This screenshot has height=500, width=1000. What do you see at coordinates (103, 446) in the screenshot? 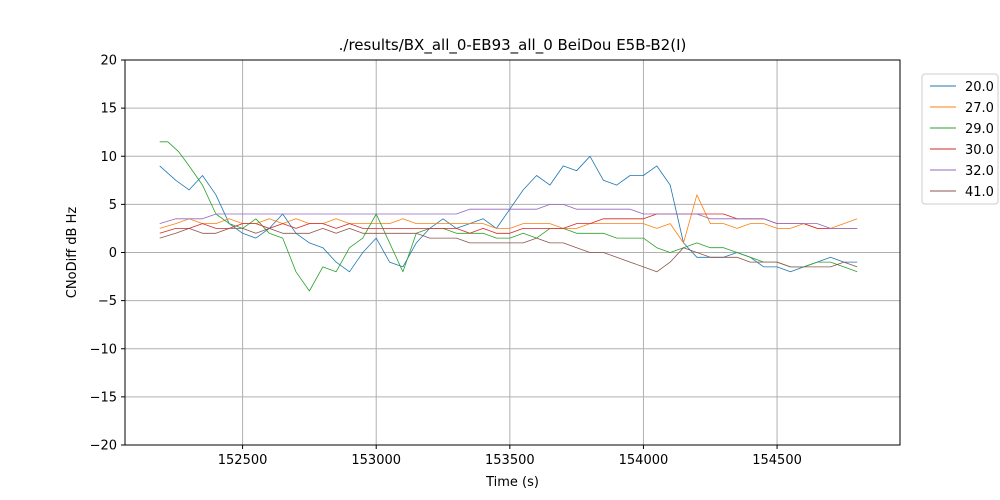
I see `y-tick-label: −20` at bounding box center [103, 446].